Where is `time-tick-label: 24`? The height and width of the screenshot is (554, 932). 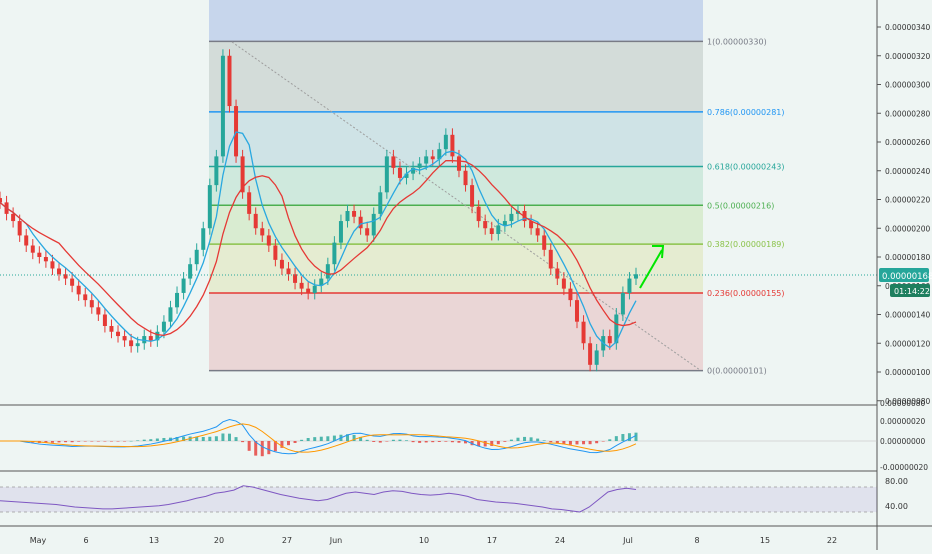 time-tick-label: 24 is located at coordinates (560, 540).